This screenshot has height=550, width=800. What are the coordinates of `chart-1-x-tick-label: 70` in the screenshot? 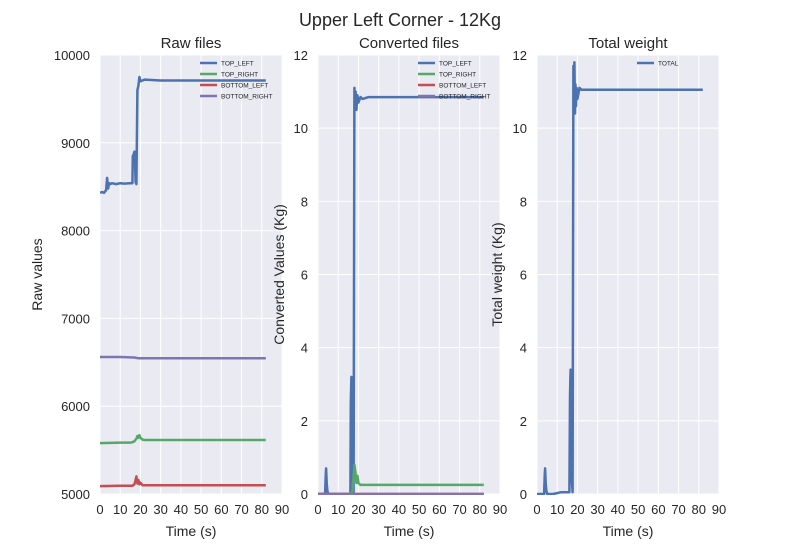 It's located at (241, 509).